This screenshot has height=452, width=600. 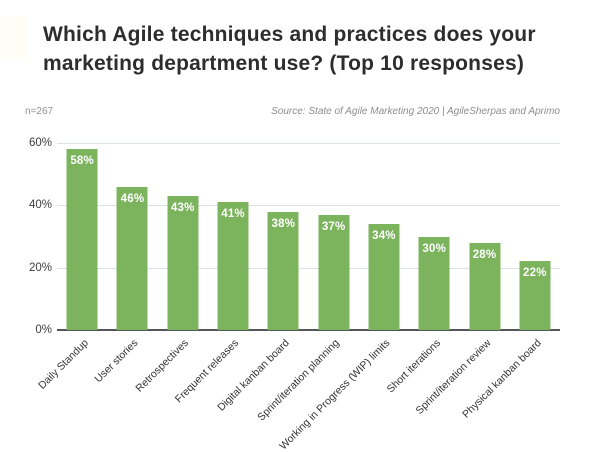 I want to click on bar-sprint-iteration-planning: 37%, so click(x=334, y=272).